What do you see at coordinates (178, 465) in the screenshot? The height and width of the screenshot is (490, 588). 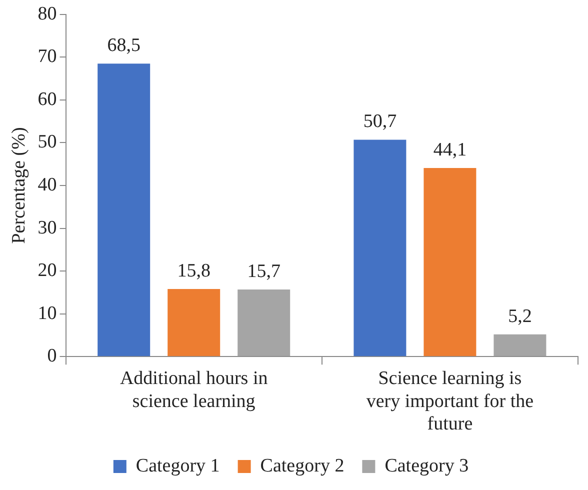 I see `legend-label: Category 1` at bounding box center [178, 465].